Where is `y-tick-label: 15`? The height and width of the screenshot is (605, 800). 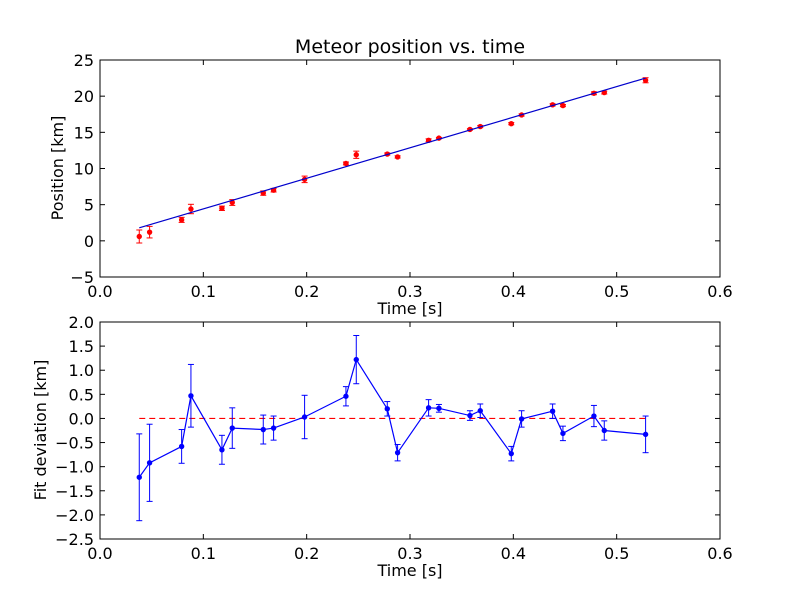 y-tick-label: 15 is located at coordinates (84, 132).